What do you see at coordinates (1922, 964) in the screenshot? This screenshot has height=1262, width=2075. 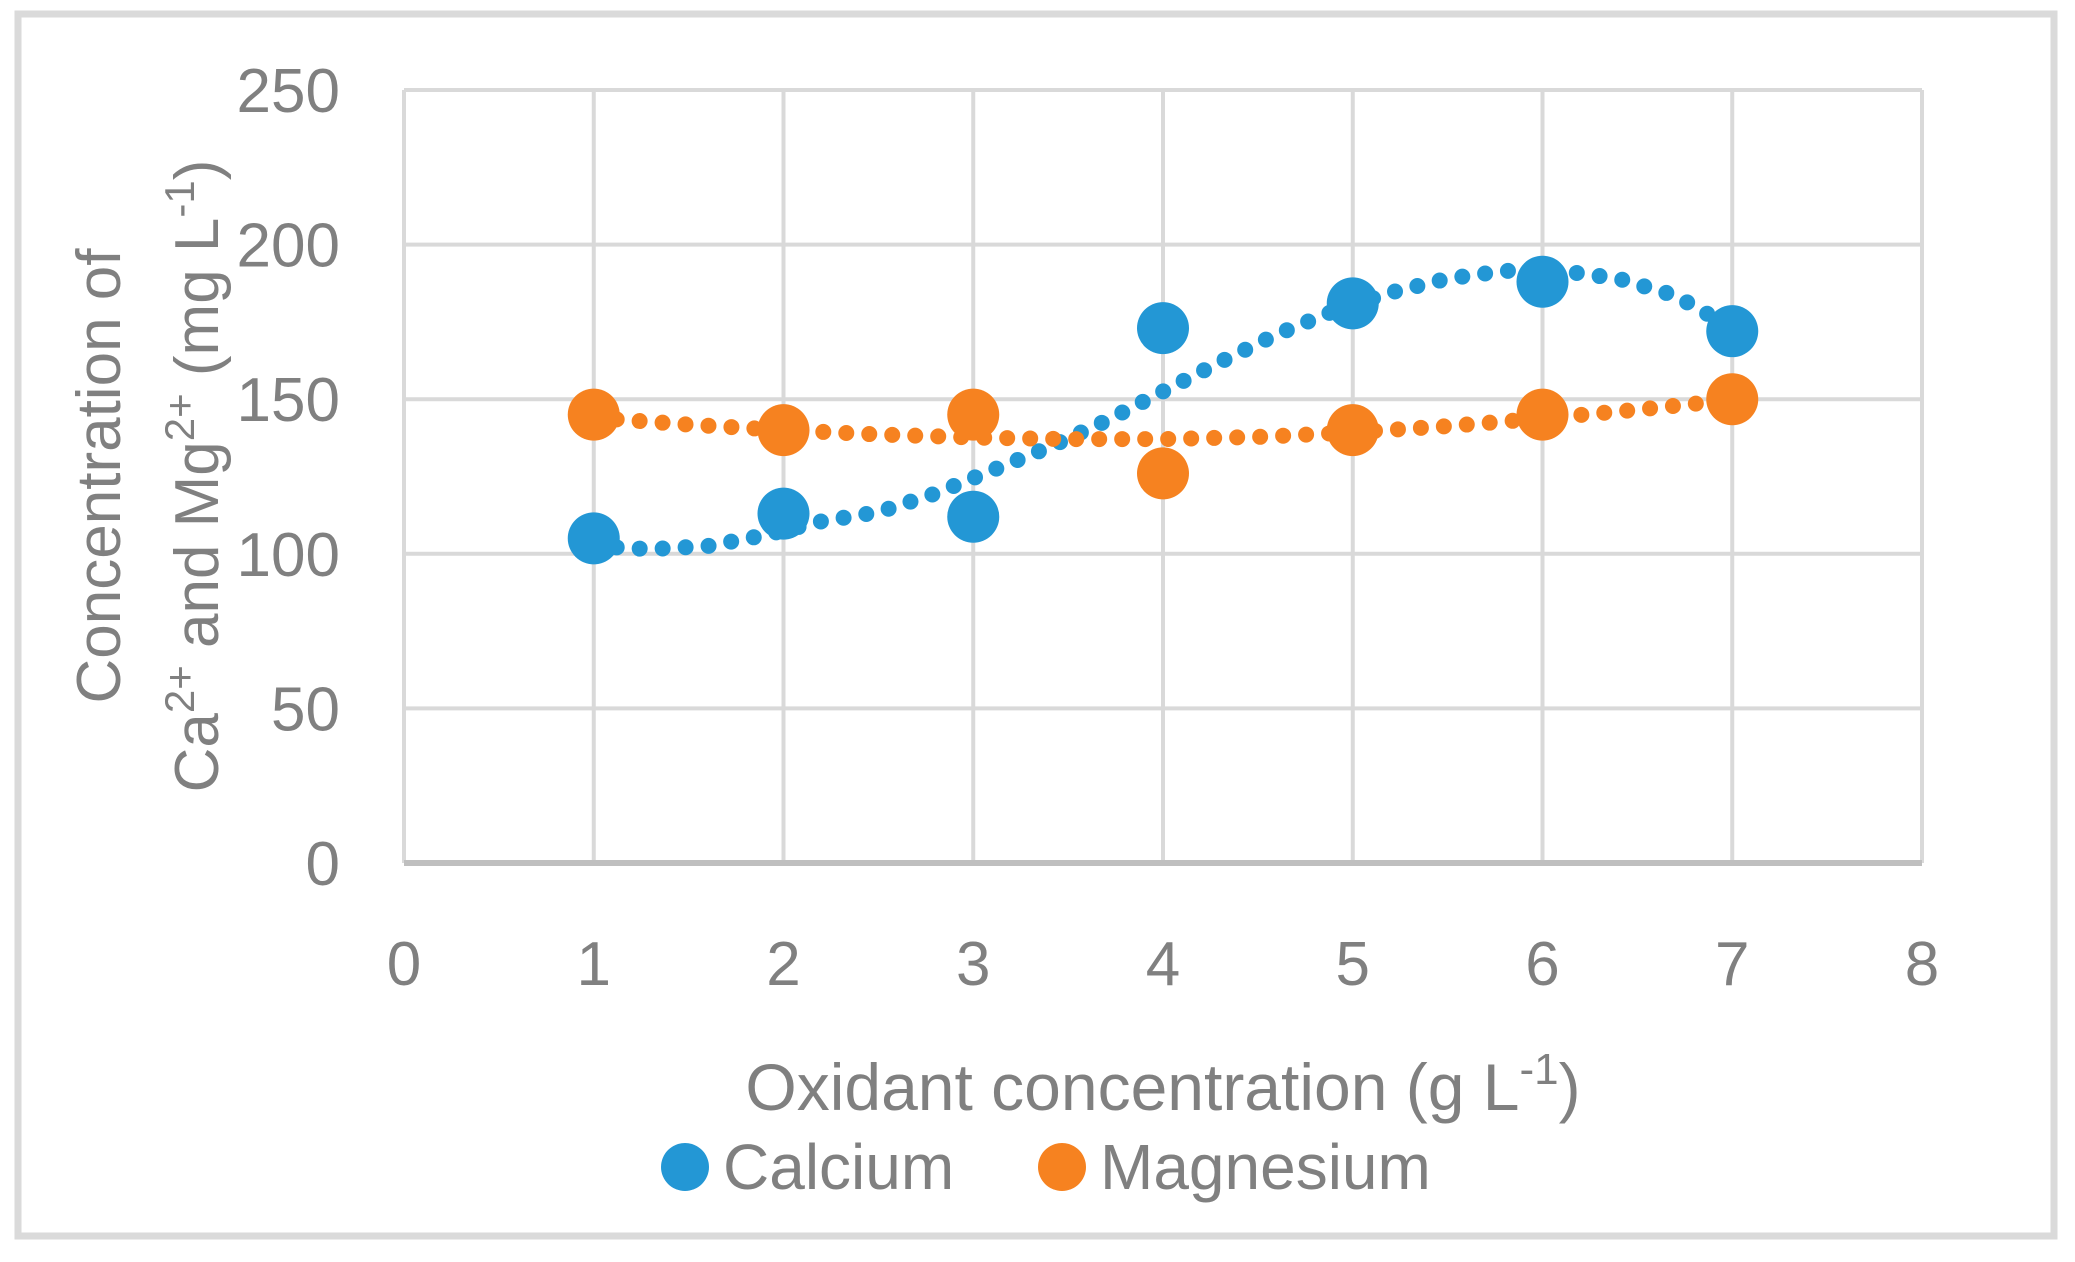 I see `x-tick-label: 8` at bounding box center [1922, 964].